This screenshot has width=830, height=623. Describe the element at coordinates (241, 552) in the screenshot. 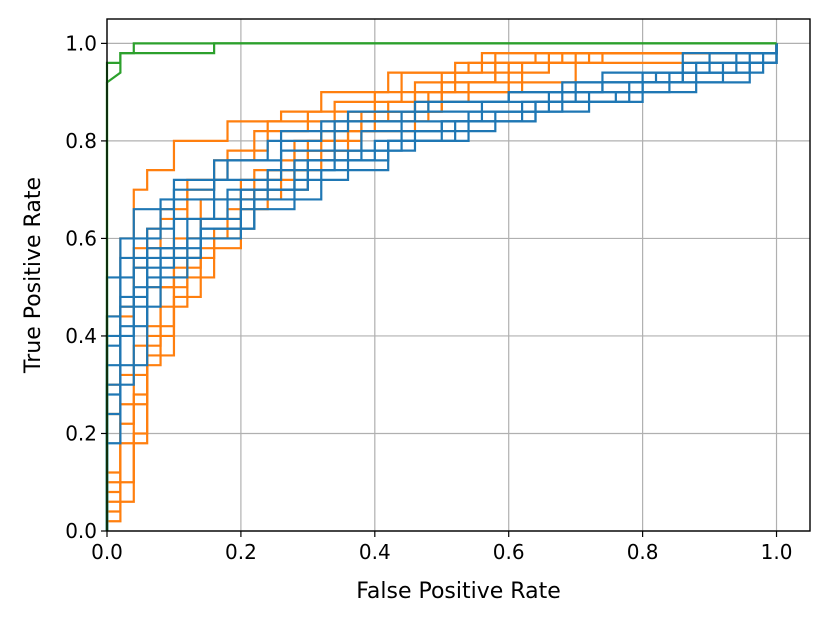

I see `x-tick-label: 0.2` at that location.